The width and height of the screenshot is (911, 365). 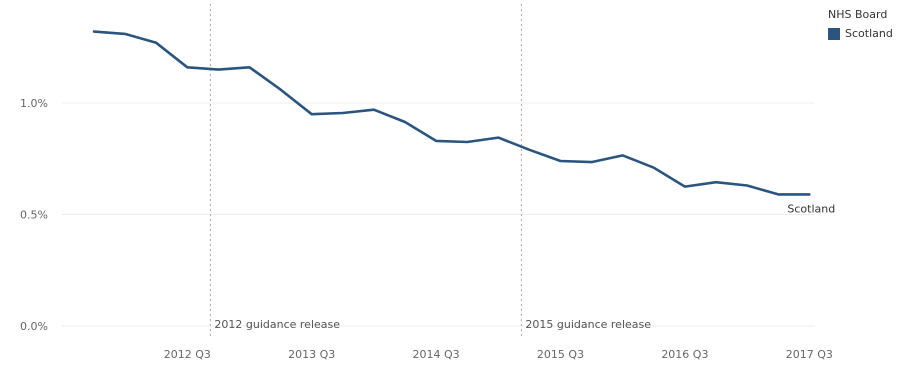 I want to click on series-end-label: Scotland, so click(x=811, y=208).